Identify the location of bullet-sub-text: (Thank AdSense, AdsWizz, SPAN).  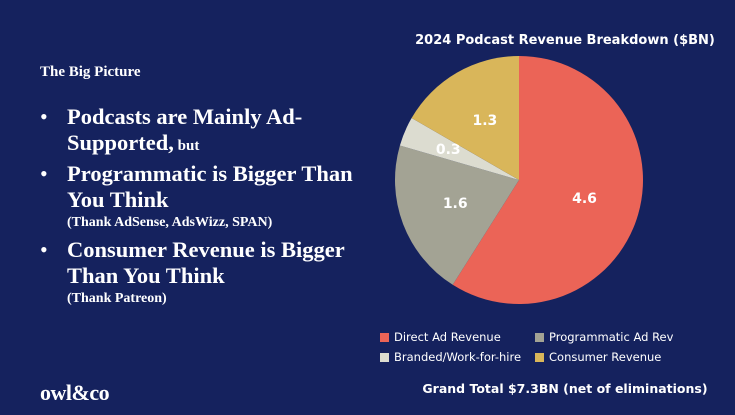
(170, 222).